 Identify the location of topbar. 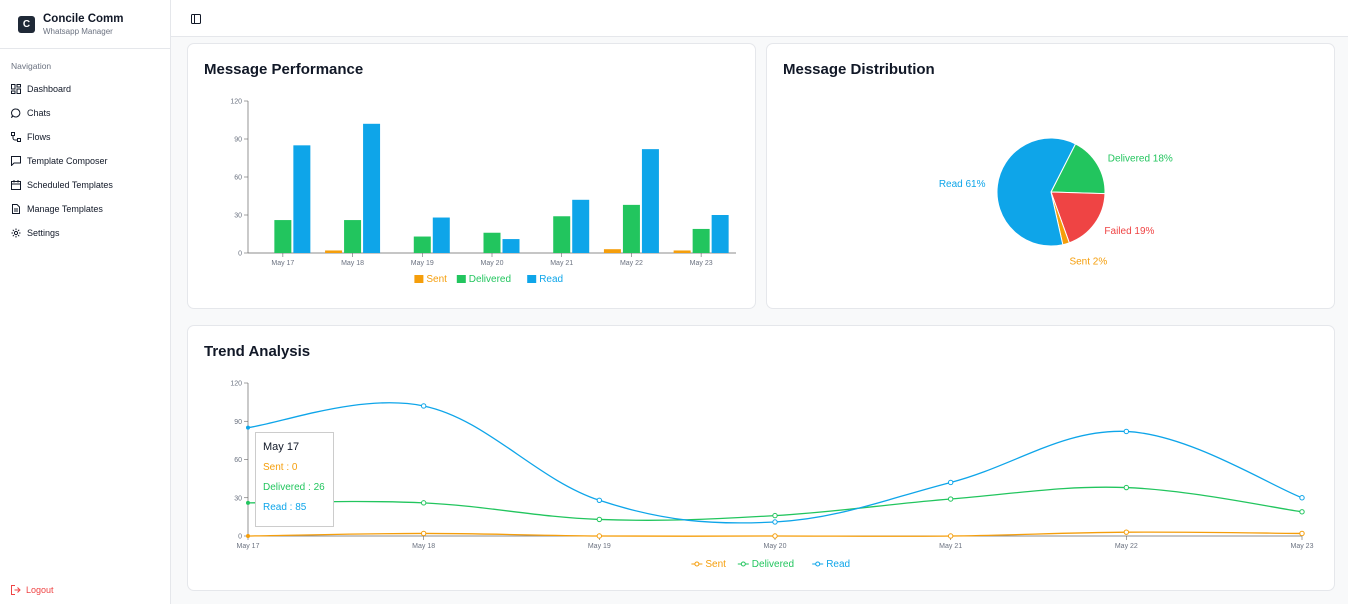
(759, 18).